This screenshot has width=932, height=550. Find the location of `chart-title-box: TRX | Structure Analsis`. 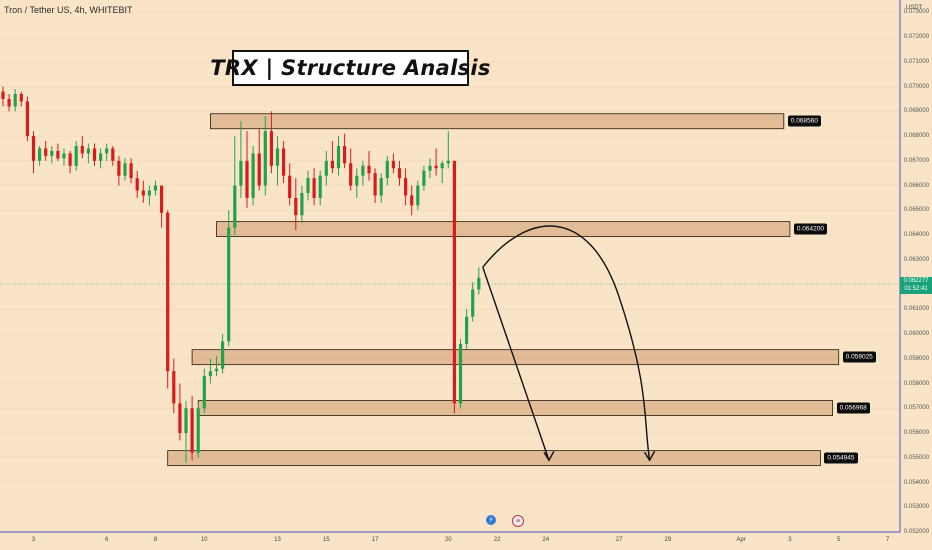

chart-title-box: TRX | Structure Analsis is located at coordinates (350, 68).